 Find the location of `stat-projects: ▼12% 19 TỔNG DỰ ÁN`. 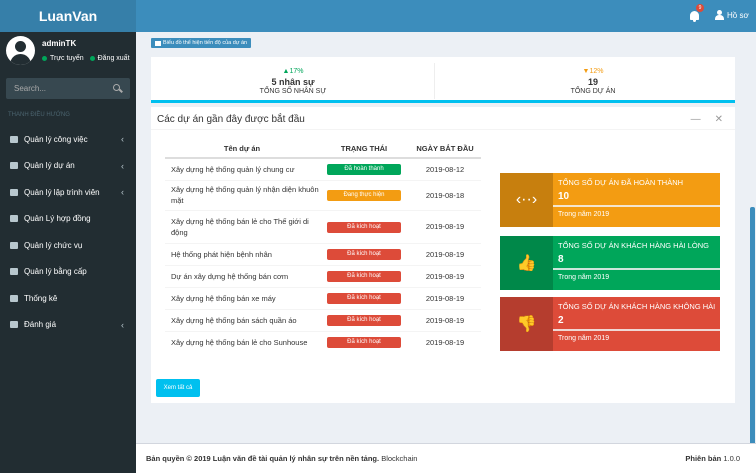

stat-projects: ▼12% 19 TỔNG DỰ ÁN is located at coordinates (593, 81).